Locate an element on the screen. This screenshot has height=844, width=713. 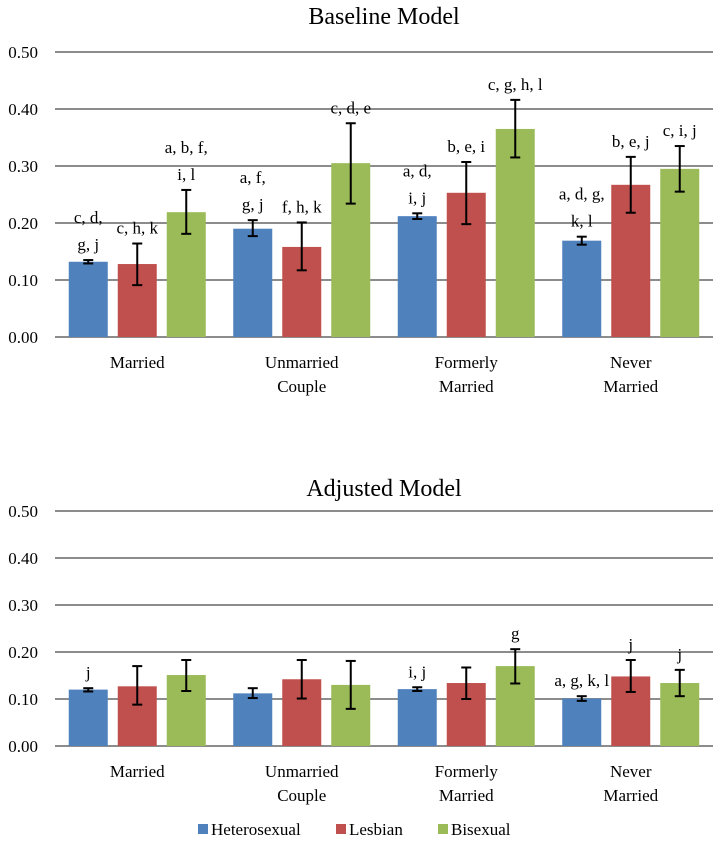
data-label: b, e, i is located at coordinates (466, 146).